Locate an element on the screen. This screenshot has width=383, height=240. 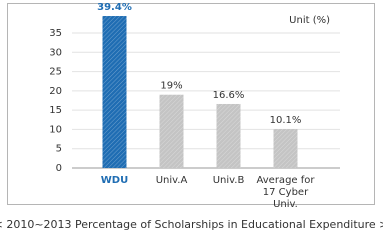
y-tick-label: 5 is located at coordinates (59, 149).